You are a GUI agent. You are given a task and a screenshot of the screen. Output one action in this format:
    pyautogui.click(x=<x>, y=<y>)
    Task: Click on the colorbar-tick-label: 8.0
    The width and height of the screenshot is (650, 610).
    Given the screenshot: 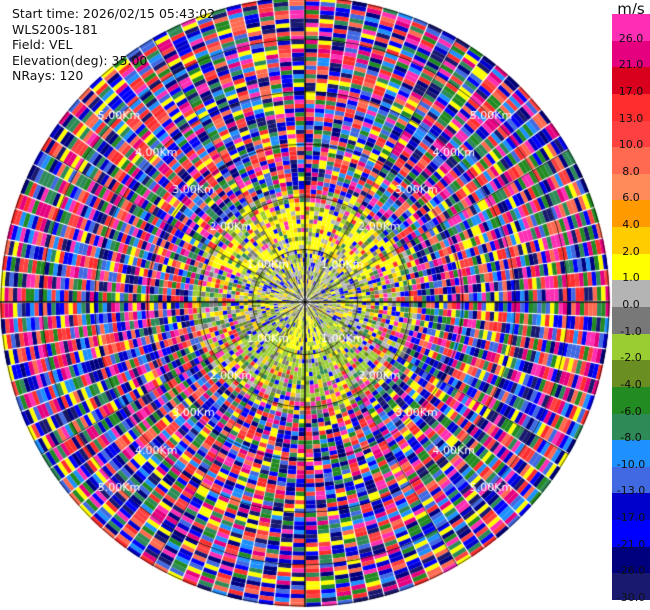 What is the action you would take?
    pyautogui.click(x=631, y=171)
    